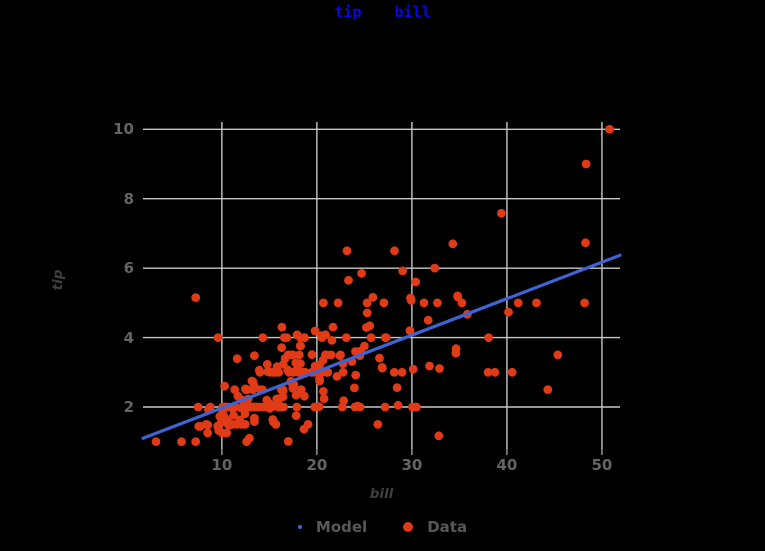 This screenshot has height=551, width=765. Describe the element at coordinates (382, 527) in the screenshot. I see `legend: Model Data` at that location.